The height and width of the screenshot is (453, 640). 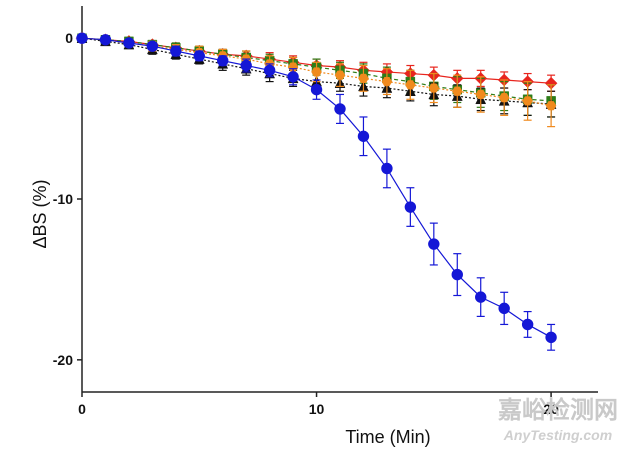 What do you see at coordinates (63, 360) in the screenshot?
I see `y-tick-label: -20` at bounding box center [63, 360].